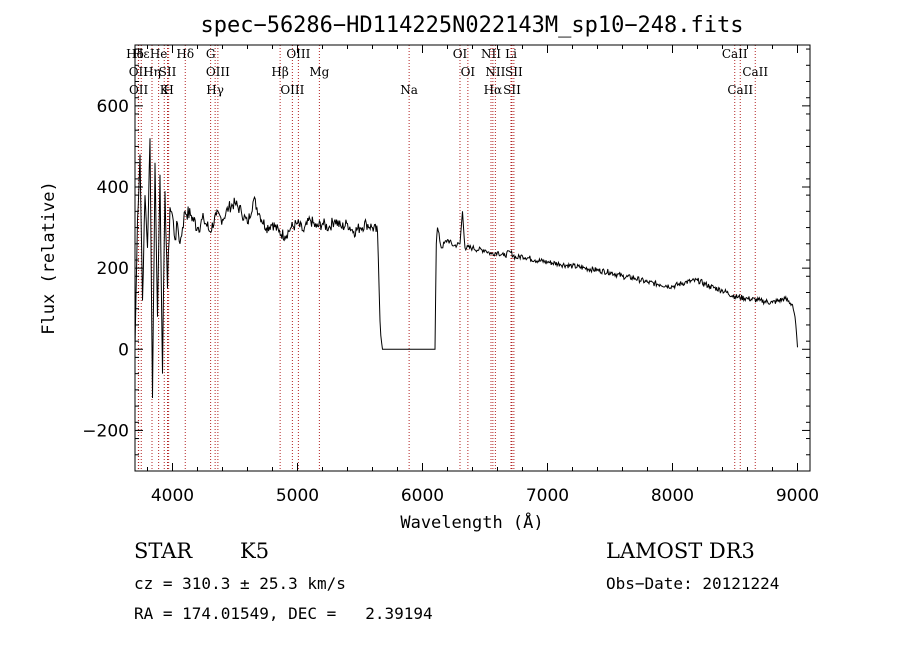 This screenshot has width=900, height=649. Describe the element at coordinates (279, 72) in the screenshot. I see `line-marker-label: Hβ` at that location.